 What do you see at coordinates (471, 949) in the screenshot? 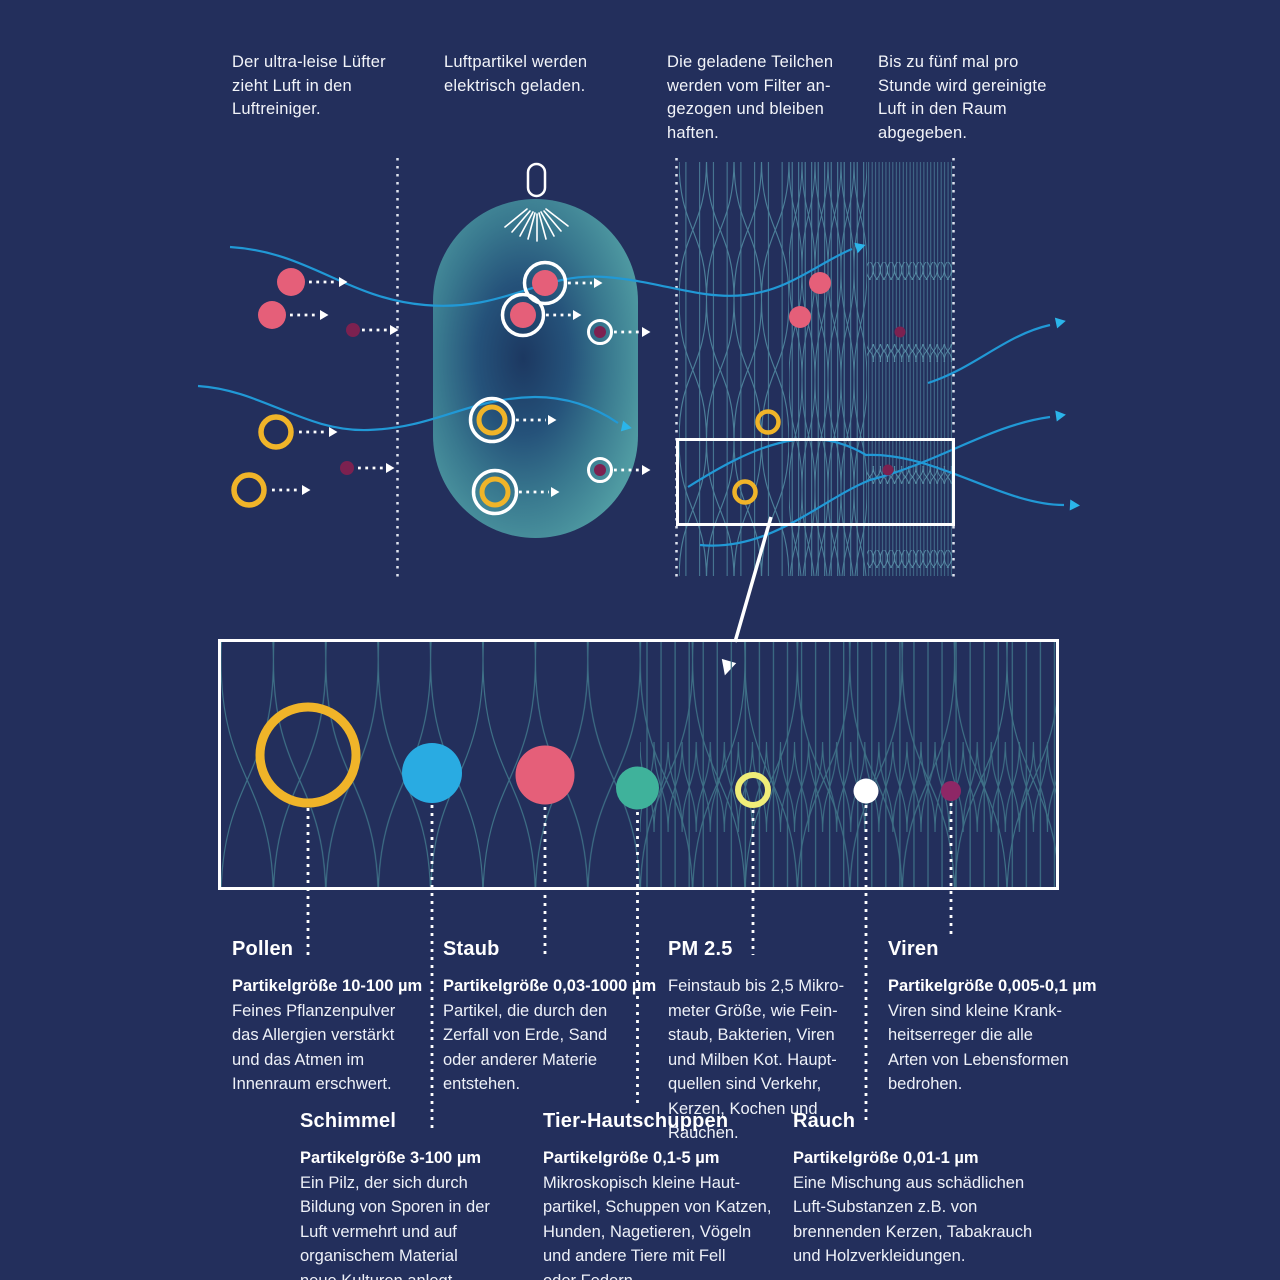
I see `label-staub-title: Staub` at bounding box center [471, 949].